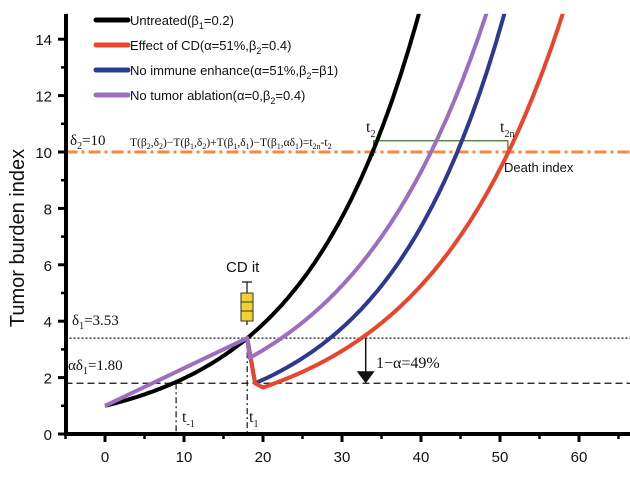 This screenshot has height=478, width=630. Describe the element at coordinates (43, 153) in the screenshot. I see `y-tick-label: 10` at that location.